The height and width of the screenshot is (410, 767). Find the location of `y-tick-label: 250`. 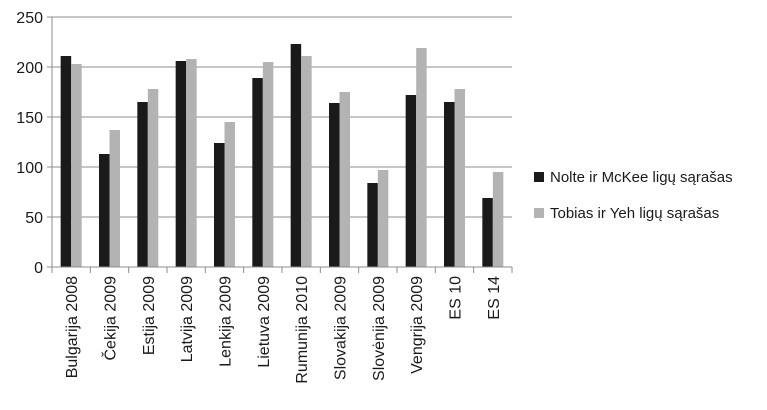

y-tick-label: 250 is located at coordinates (29, 18).